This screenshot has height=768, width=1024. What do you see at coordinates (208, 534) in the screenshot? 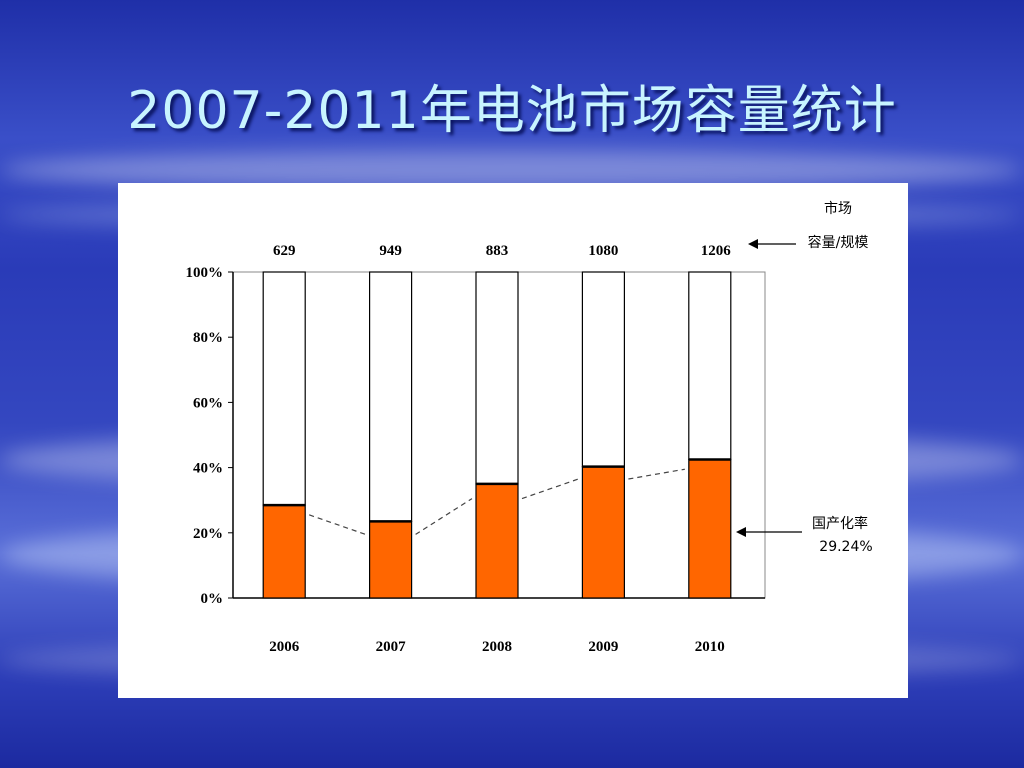
I see `y-tick-label: 20%` at bounding box center [208, 534].